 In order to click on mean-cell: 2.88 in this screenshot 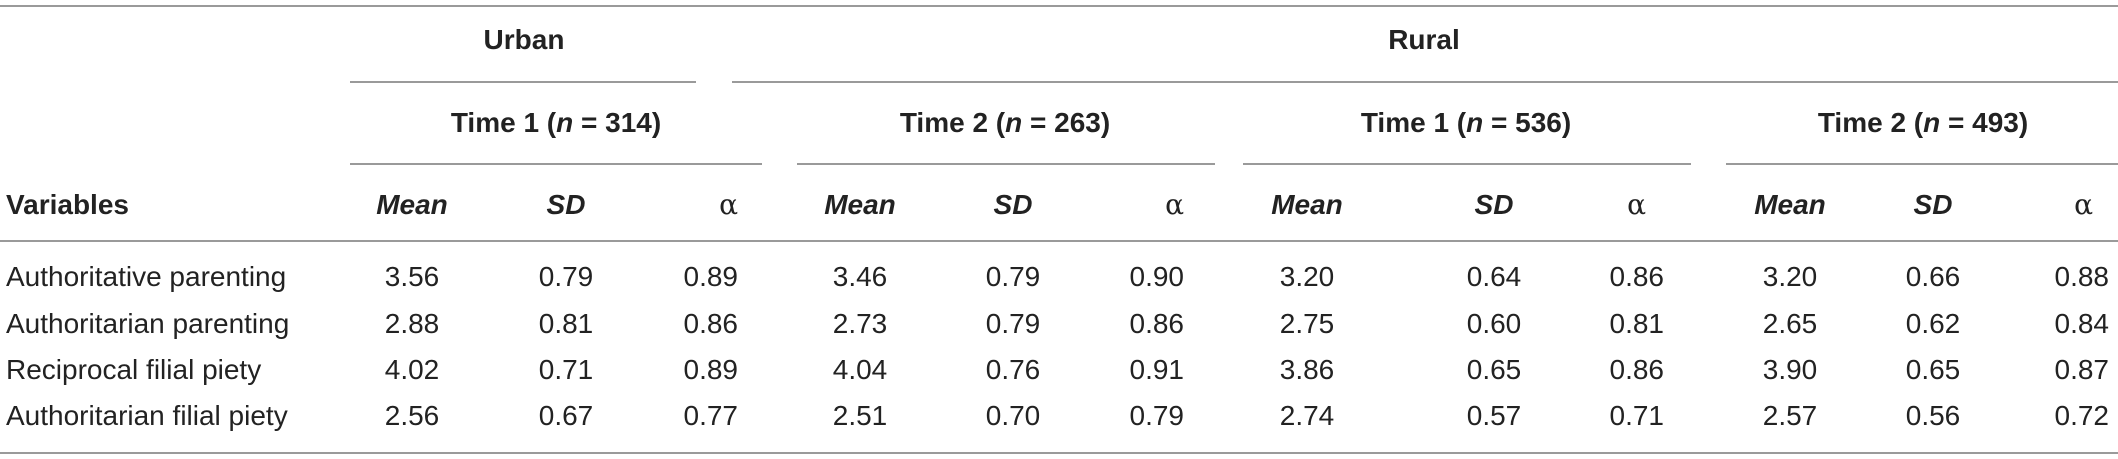, I will do `click(412, 323)`.